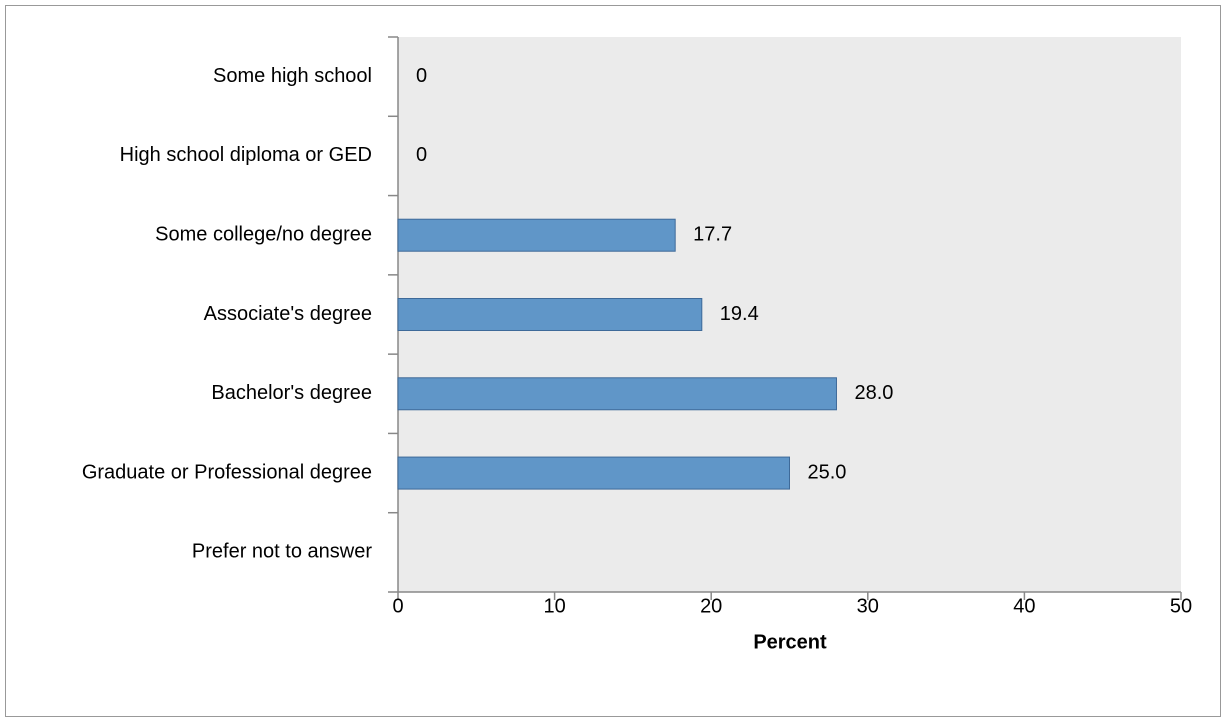 The image size is (1227, 721). I want to click on x-tick-label: 20, so click(711, 606).